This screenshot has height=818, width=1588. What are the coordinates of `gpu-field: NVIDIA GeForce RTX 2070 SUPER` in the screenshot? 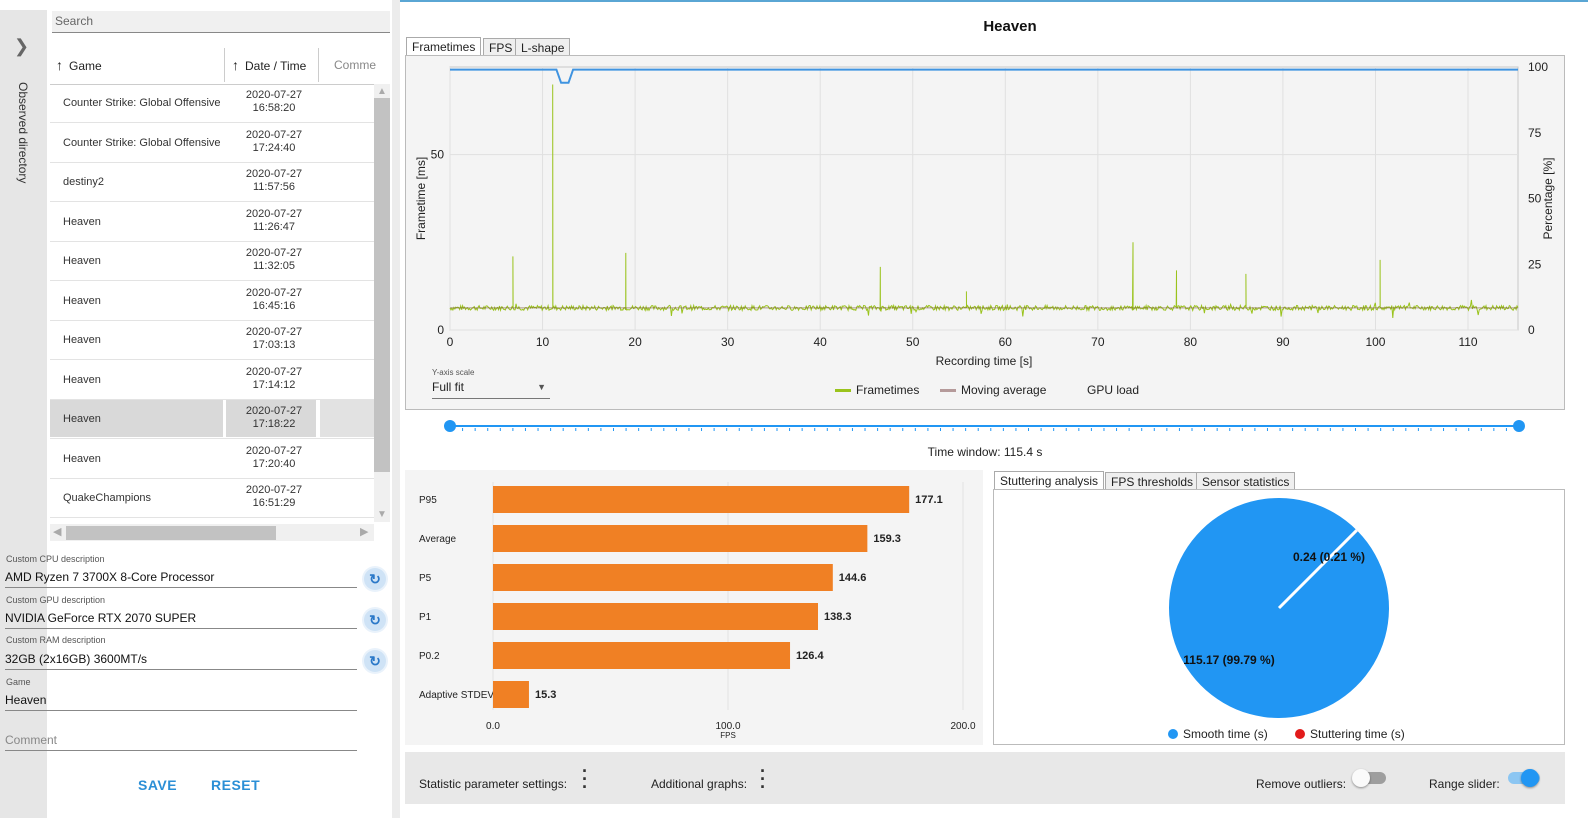 It's located at (181, 620).